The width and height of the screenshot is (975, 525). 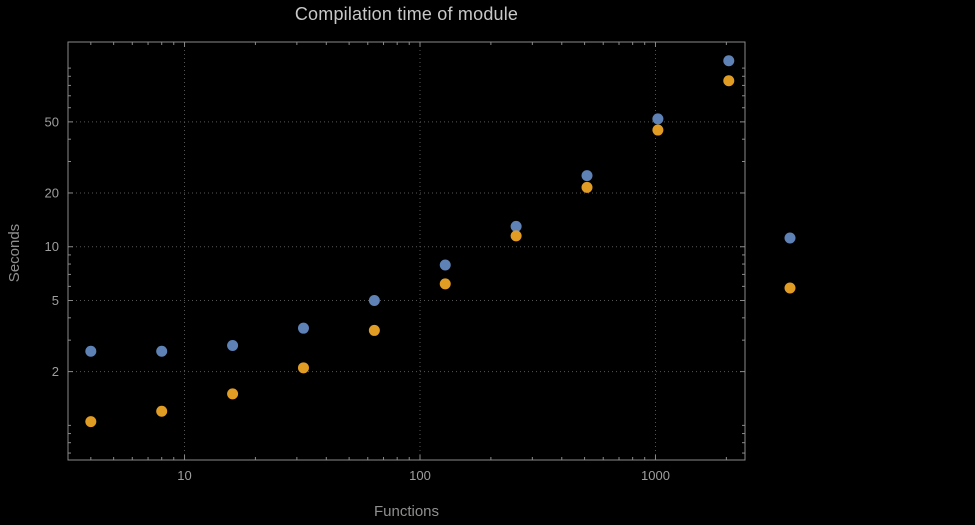 What do you see at coordinates (14, 253) in the screenshot?
I see `y-axis-label: Seconds` at bounding box center [14, 253].